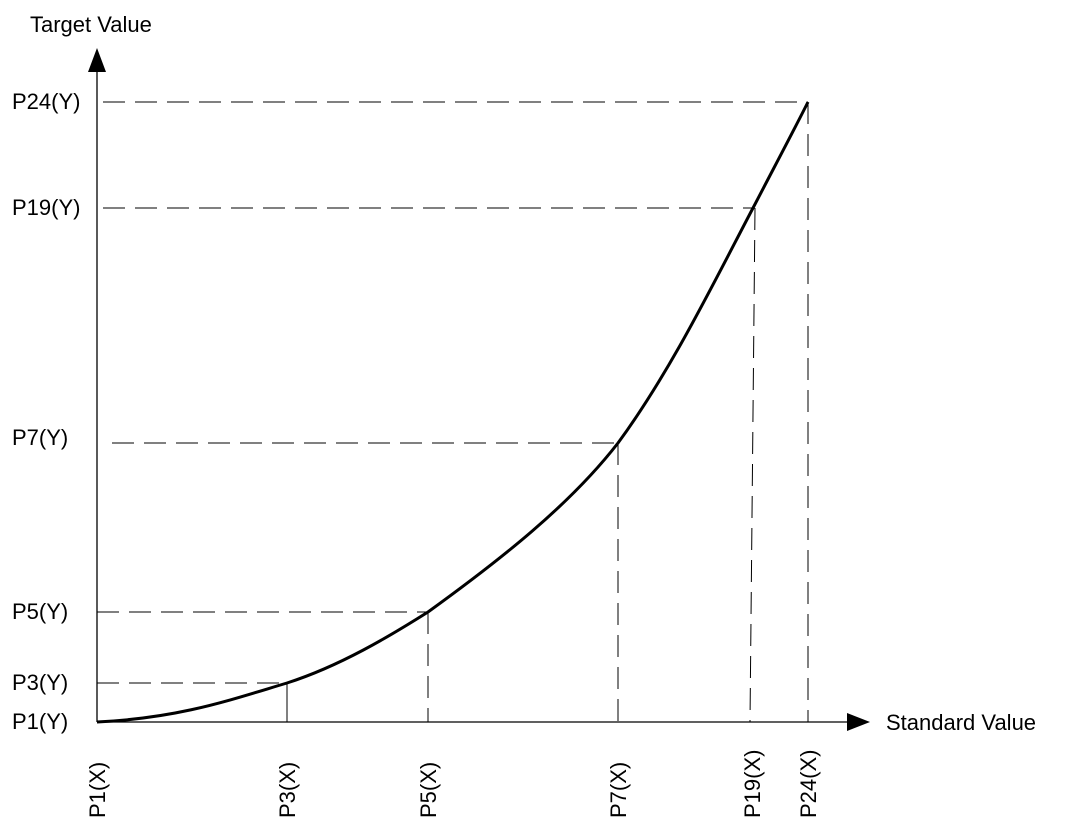  I want to click on y-axis-arrow, so click(97, 60).